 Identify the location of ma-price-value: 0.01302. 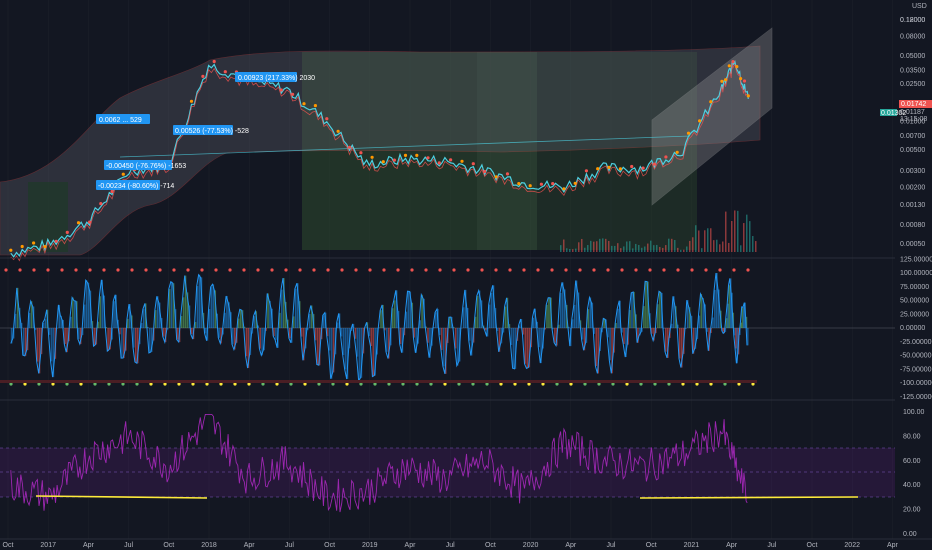
(893, 113).